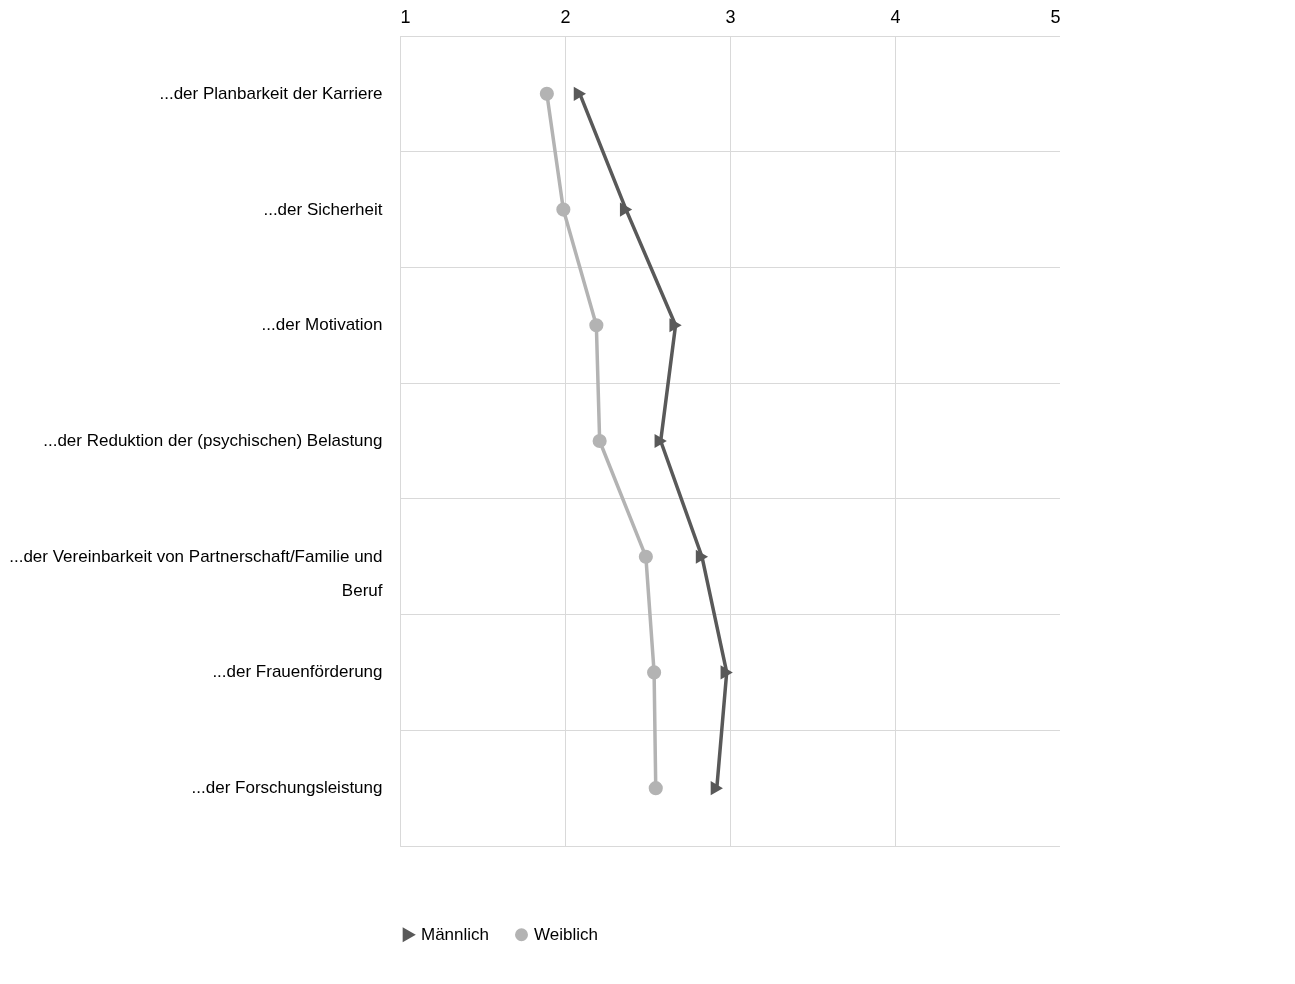 The width and height of the screenshot is (1295, 984). What do you see at coordinates (895, 16) in the screenshot?
I see `x-tick-label: 4` at bounding box center [895, 16].